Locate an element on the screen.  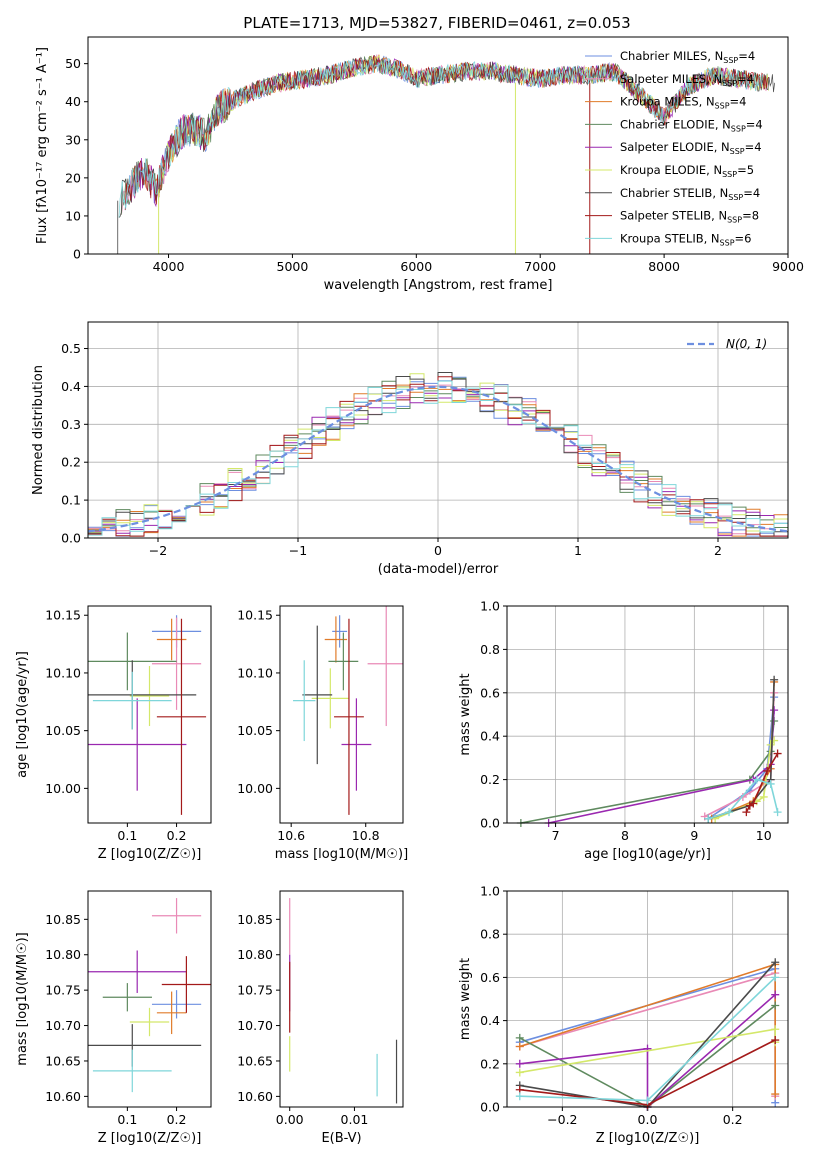
y-tick-label: 0.4 is located at coordinates (490, 736).